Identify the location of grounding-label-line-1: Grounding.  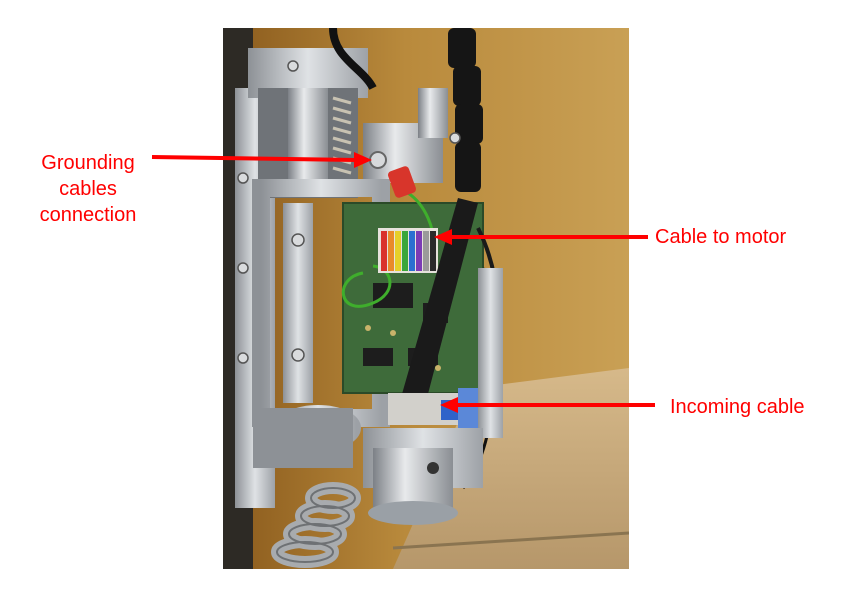
(88, 163).